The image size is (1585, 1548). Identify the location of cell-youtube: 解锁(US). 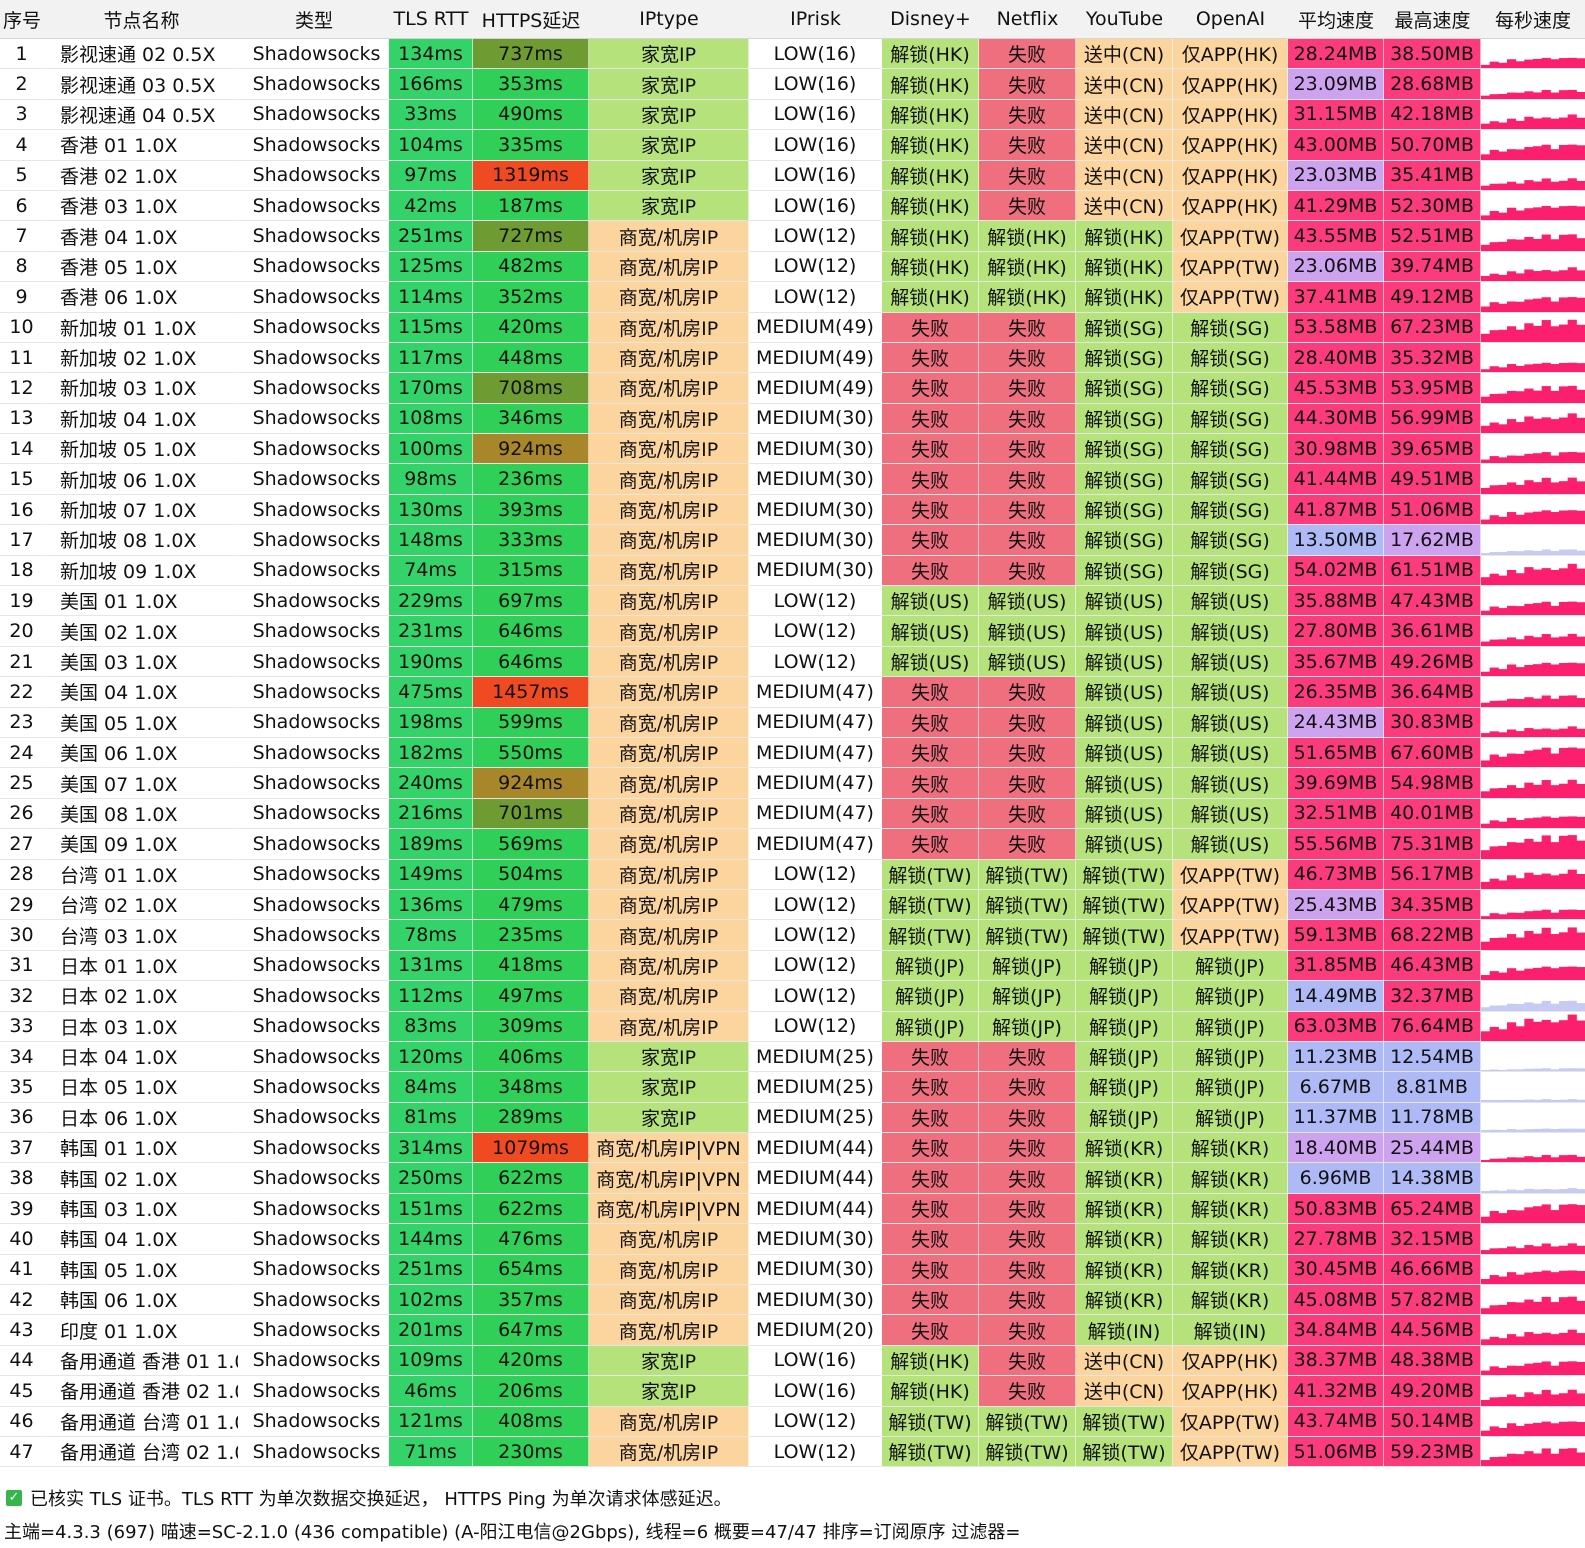
(1124, 753).